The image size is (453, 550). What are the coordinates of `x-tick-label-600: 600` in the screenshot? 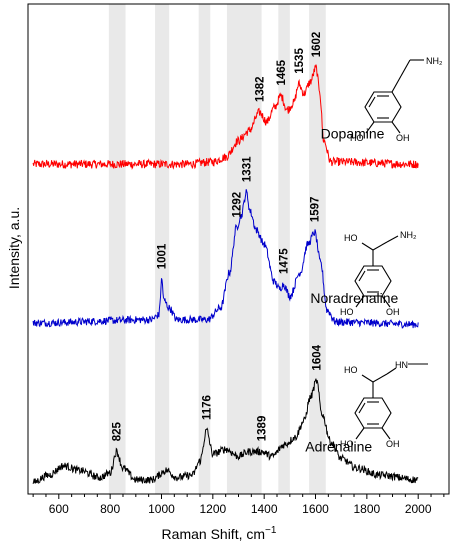 It's located at (59, 509).